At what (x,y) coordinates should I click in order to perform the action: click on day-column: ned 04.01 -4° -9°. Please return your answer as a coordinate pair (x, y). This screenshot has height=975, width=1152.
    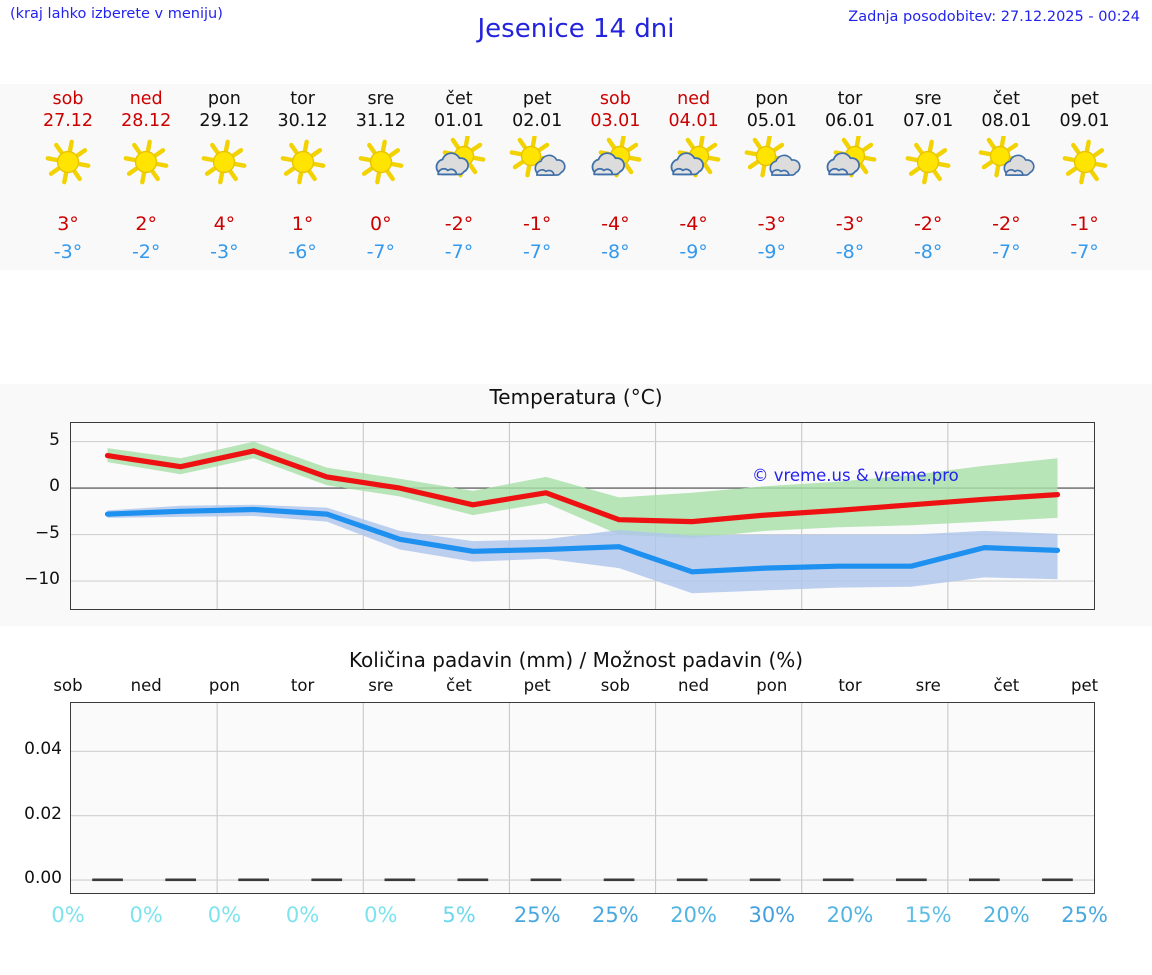
    Looking at the image, I should click on (694, 177).